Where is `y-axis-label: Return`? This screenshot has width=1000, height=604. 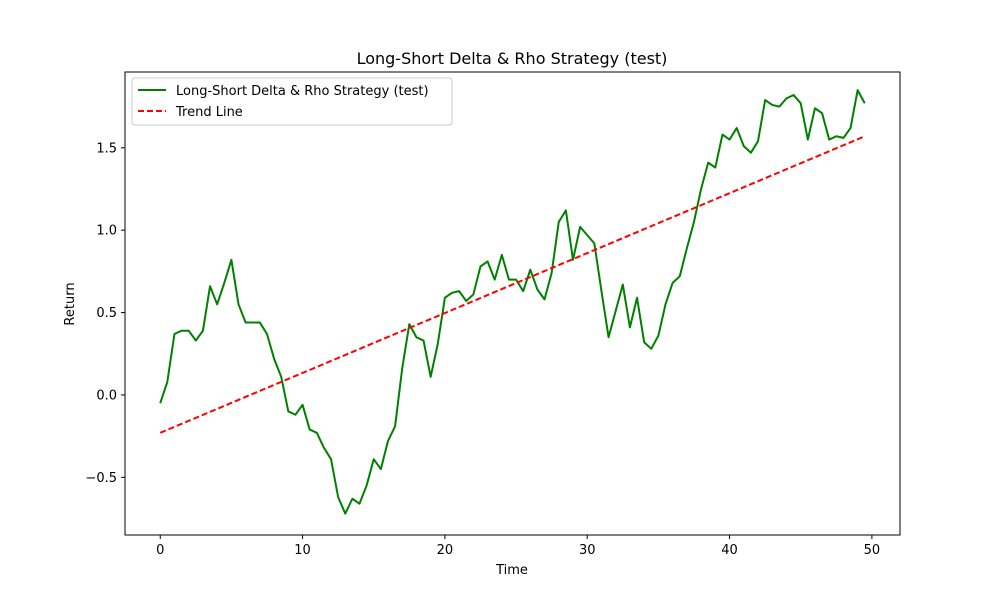
y-axis-label: Return is located at coordinates (70, 303).